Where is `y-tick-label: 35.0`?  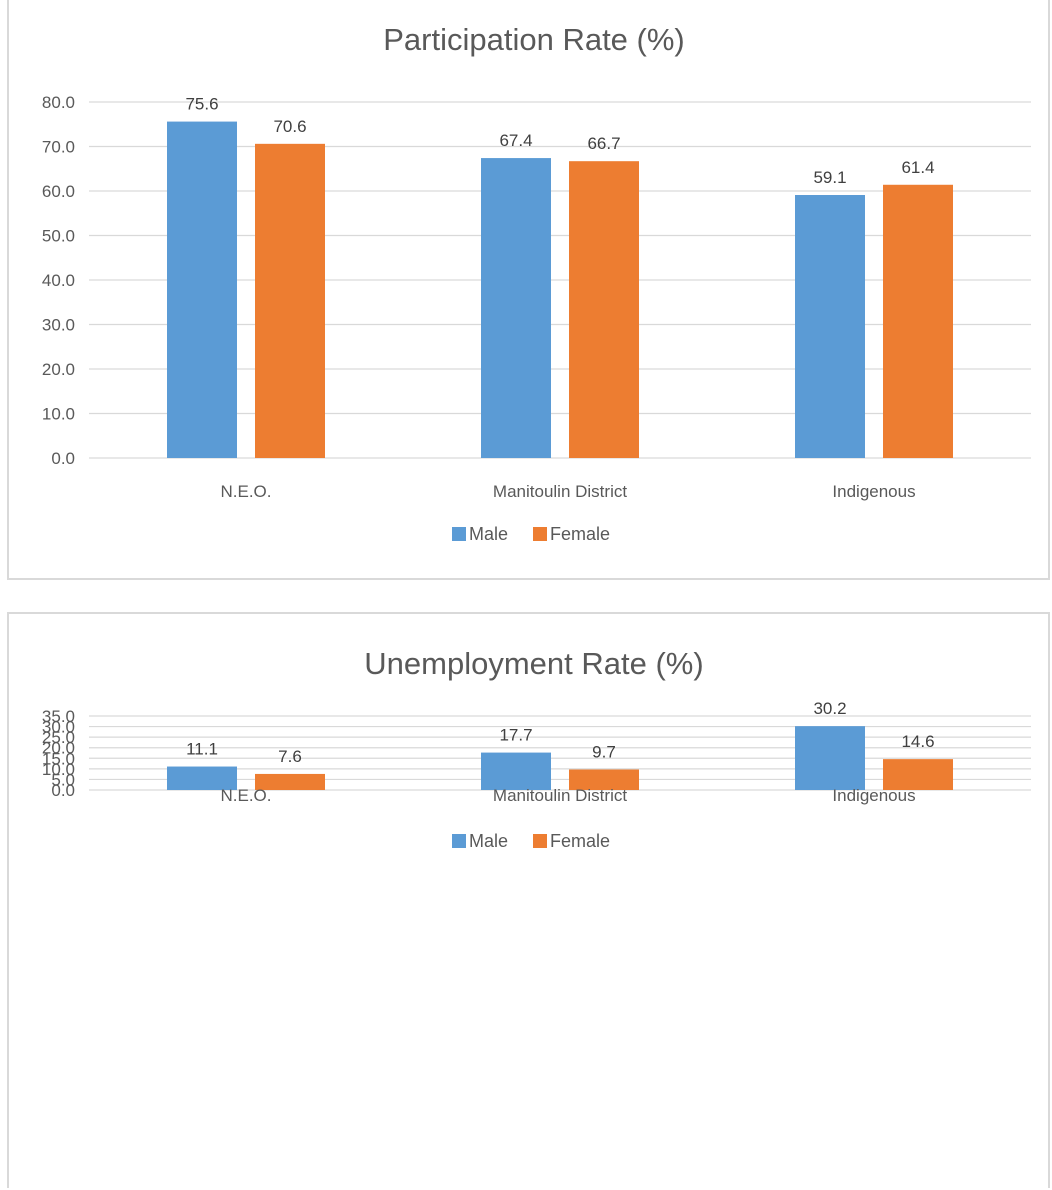 y-tick-label: 35.0 is located at coordinates (58, 716).